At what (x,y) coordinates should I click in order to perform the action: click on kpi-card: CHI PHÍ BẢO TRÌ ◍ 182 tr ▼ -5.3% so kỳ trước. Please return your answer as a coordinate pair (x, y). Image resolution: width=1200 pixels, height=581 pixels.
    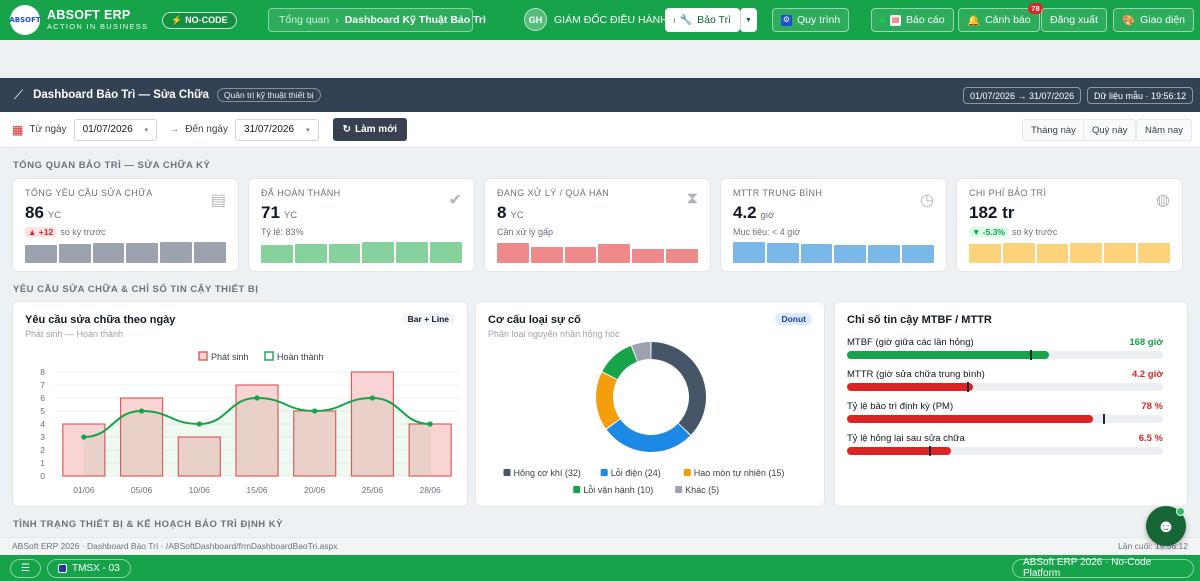
    Looking at the image, I should click on (1069, 225).